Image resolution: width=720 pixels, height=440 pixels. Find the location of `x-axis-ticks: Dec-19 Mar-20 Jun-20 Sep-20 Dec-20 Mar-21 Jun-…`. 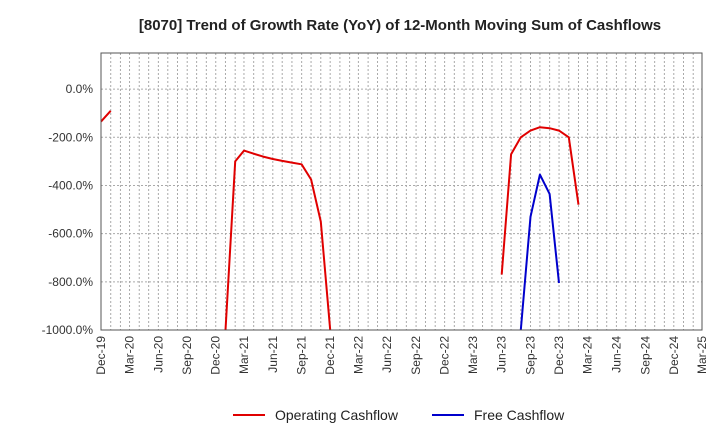

x-axis-ticks: Dec-19 Mar-20 Jun-20 Sep-20 Dec-20 Mar-21 Jun-… is located at coordinates (401, 355).